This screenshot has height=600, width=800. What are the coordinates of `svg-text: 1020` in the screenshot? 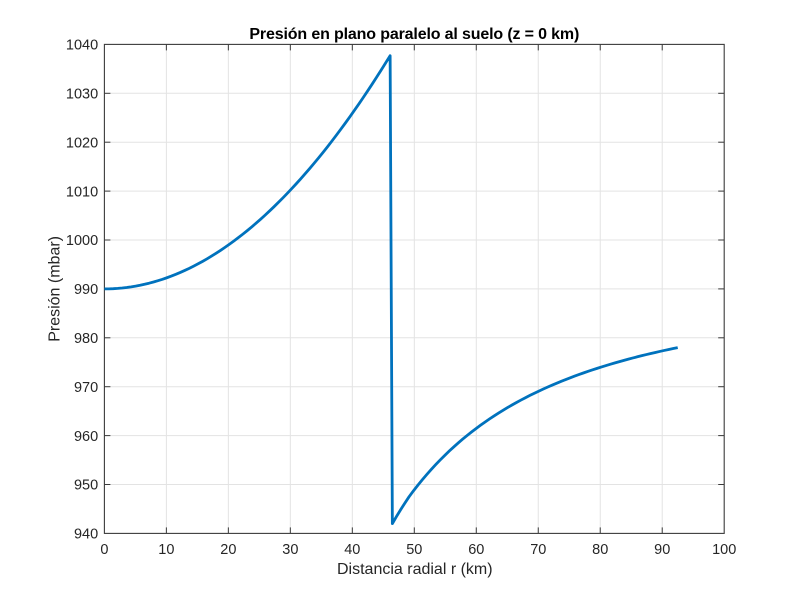 It's located at (82, 143).